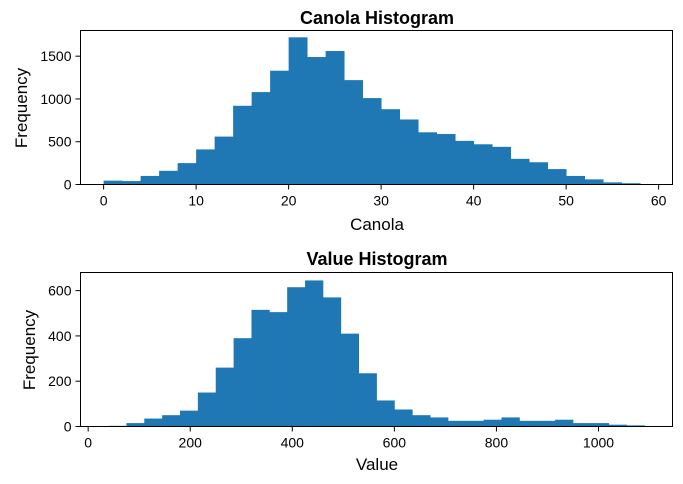 The width and height of the screenshot is (683, 484). Describe the element at coordinates (60, 336) in the screenshot. I see `y-tick-label: 400` at that location.